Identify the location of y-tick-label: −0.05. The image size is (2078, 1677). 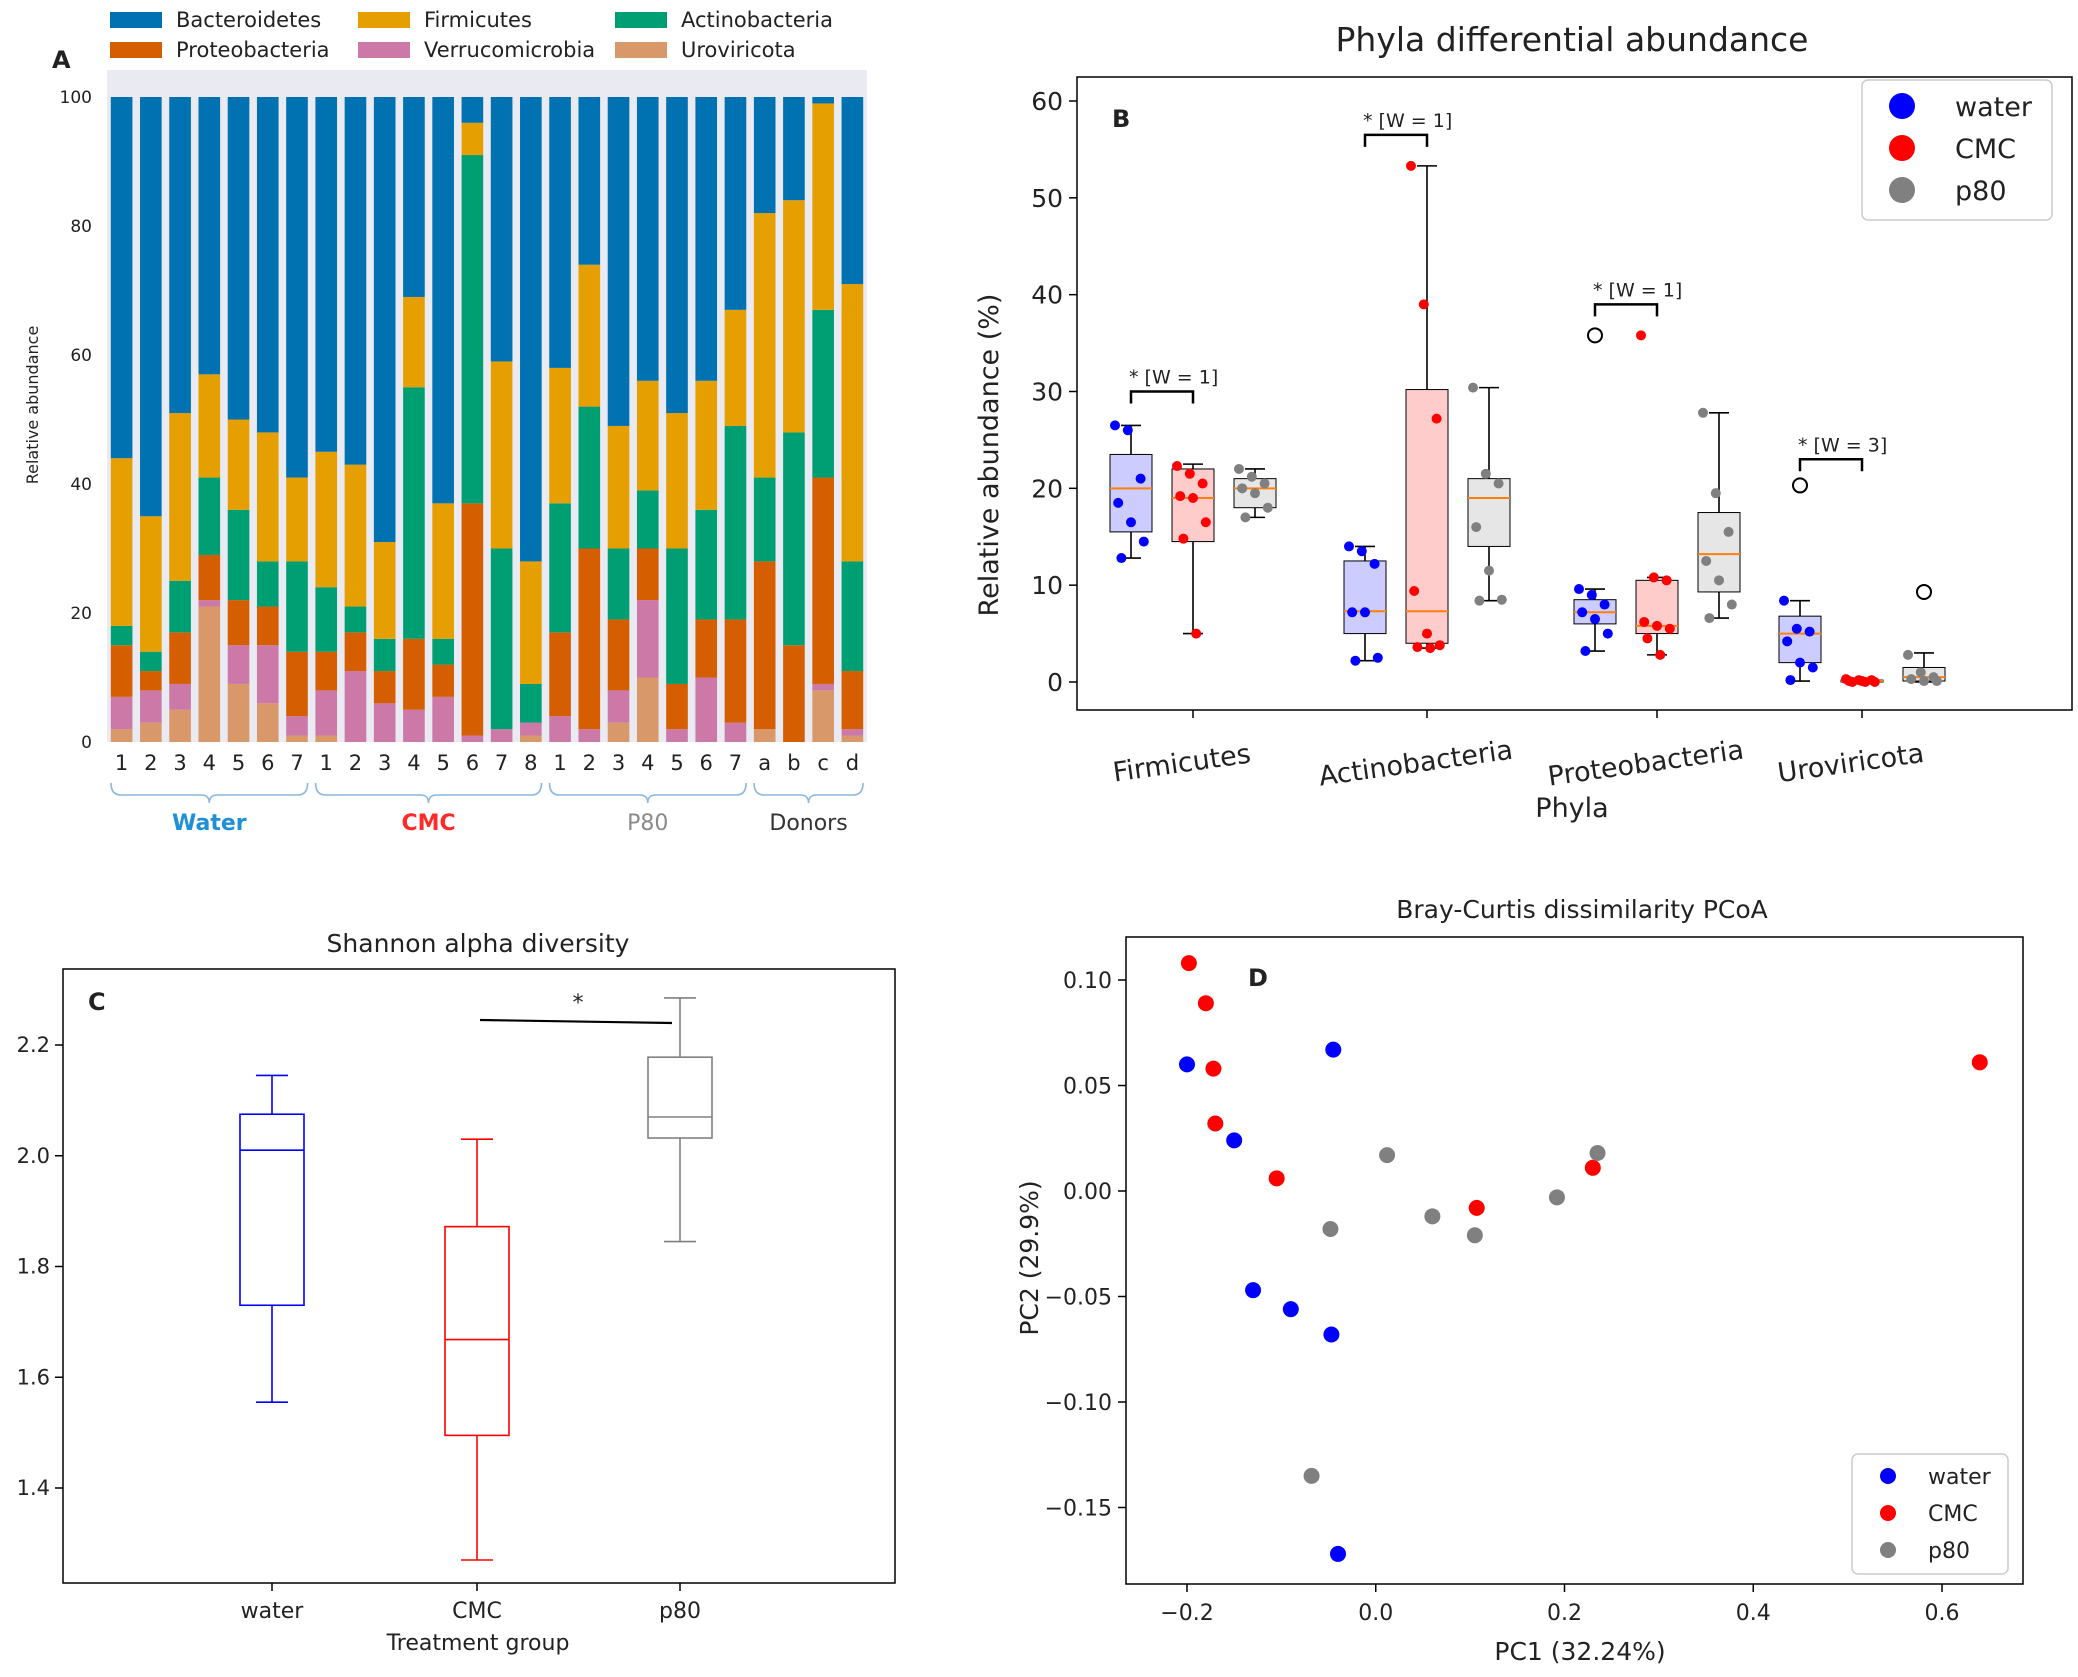
(1078, 1298).